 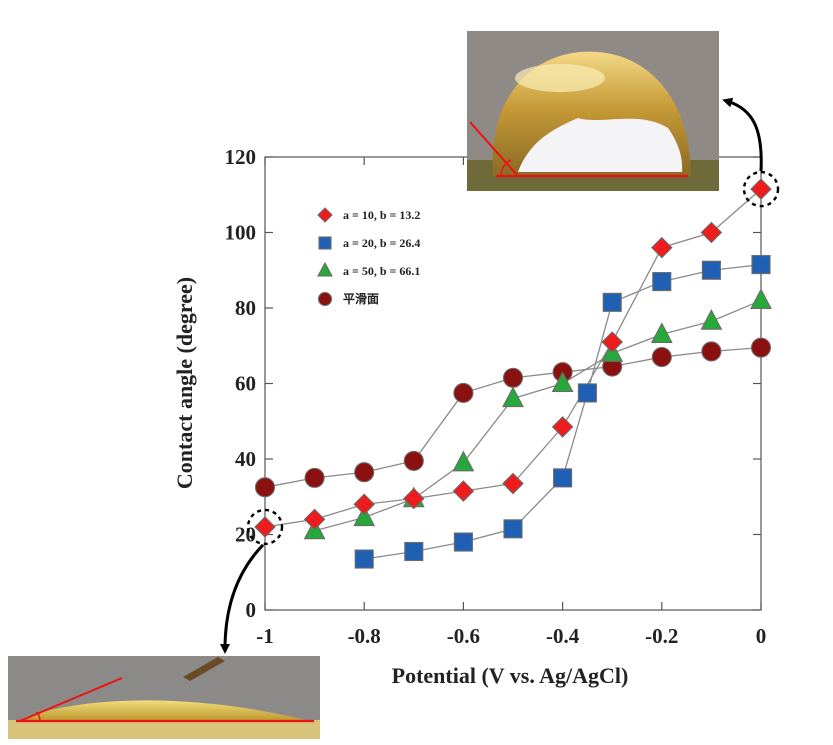 I want to click on x-tick-label: -0.8, so click(x=364, y=636).